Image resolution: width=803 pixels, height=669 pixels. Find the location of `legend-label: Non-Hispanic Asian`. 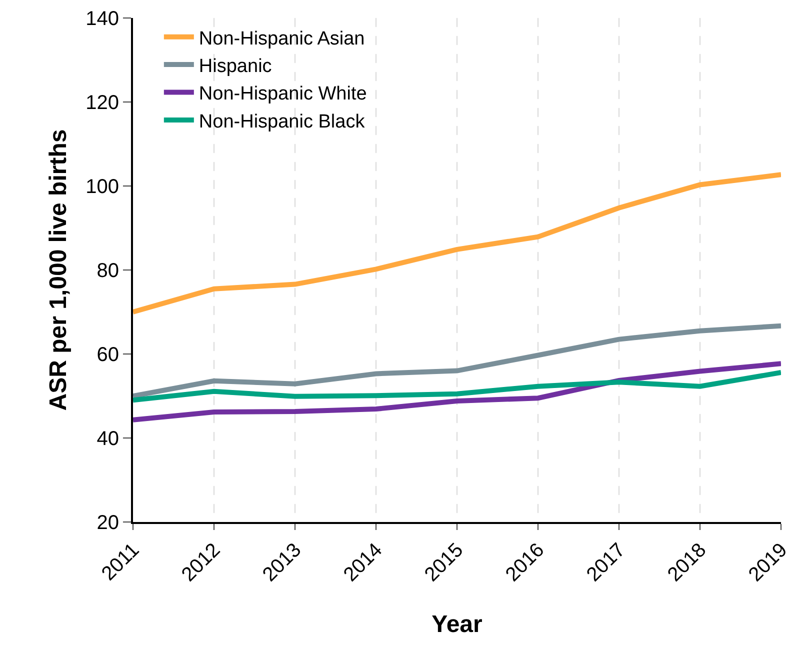

legend-label: Non-Hispanic Asian is located at coordinates (281, 39).